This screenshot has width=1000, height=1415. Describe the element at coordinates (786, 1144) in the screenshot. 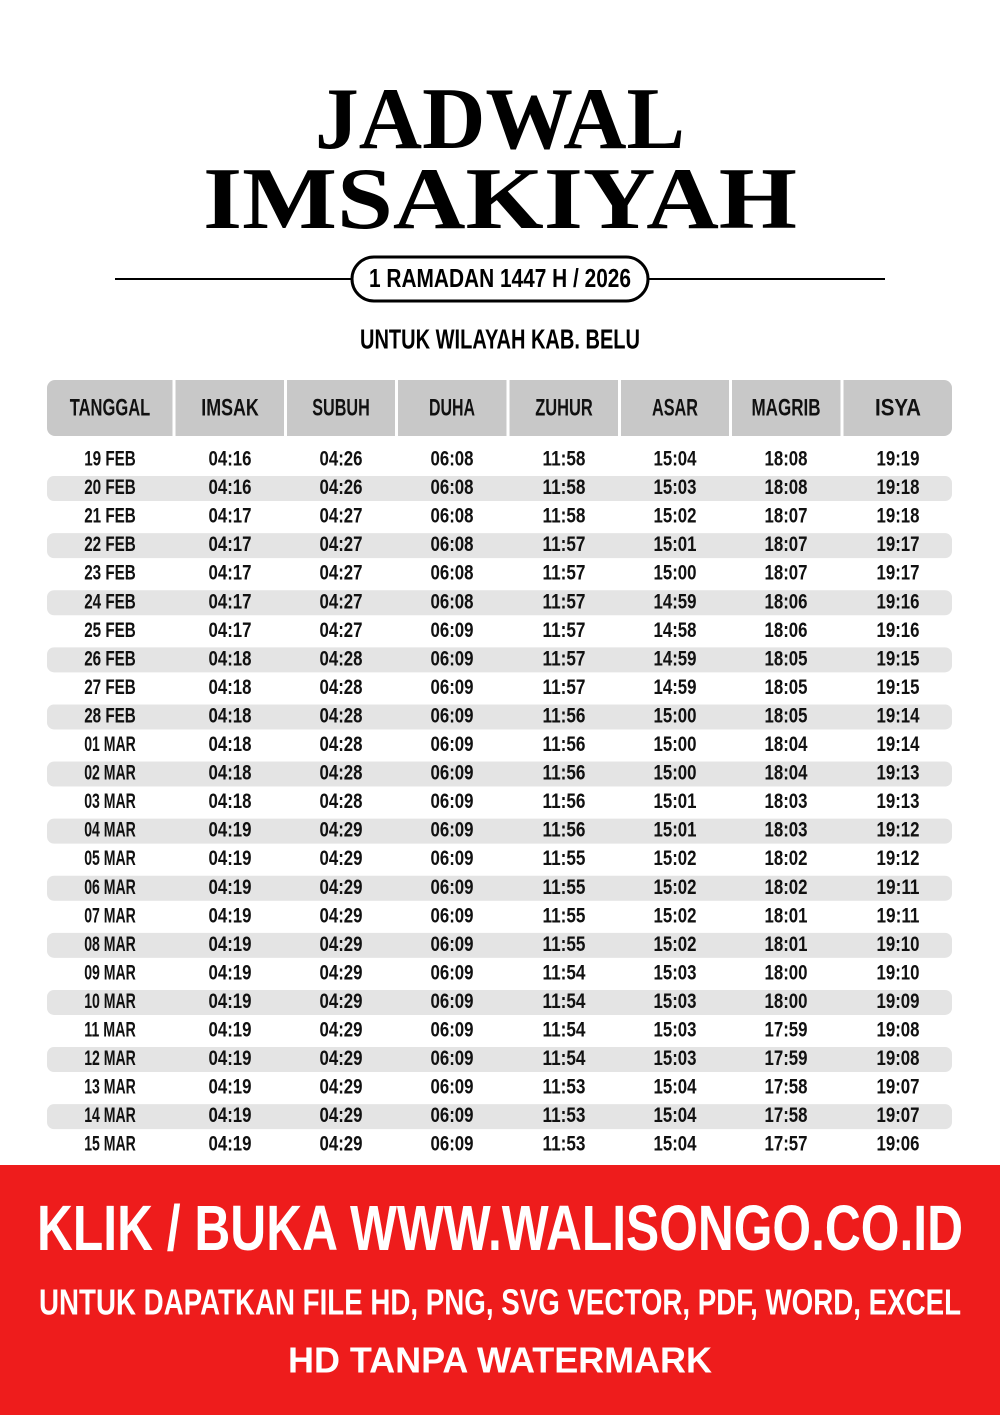

I see `time-cell: 17:57` at that location.